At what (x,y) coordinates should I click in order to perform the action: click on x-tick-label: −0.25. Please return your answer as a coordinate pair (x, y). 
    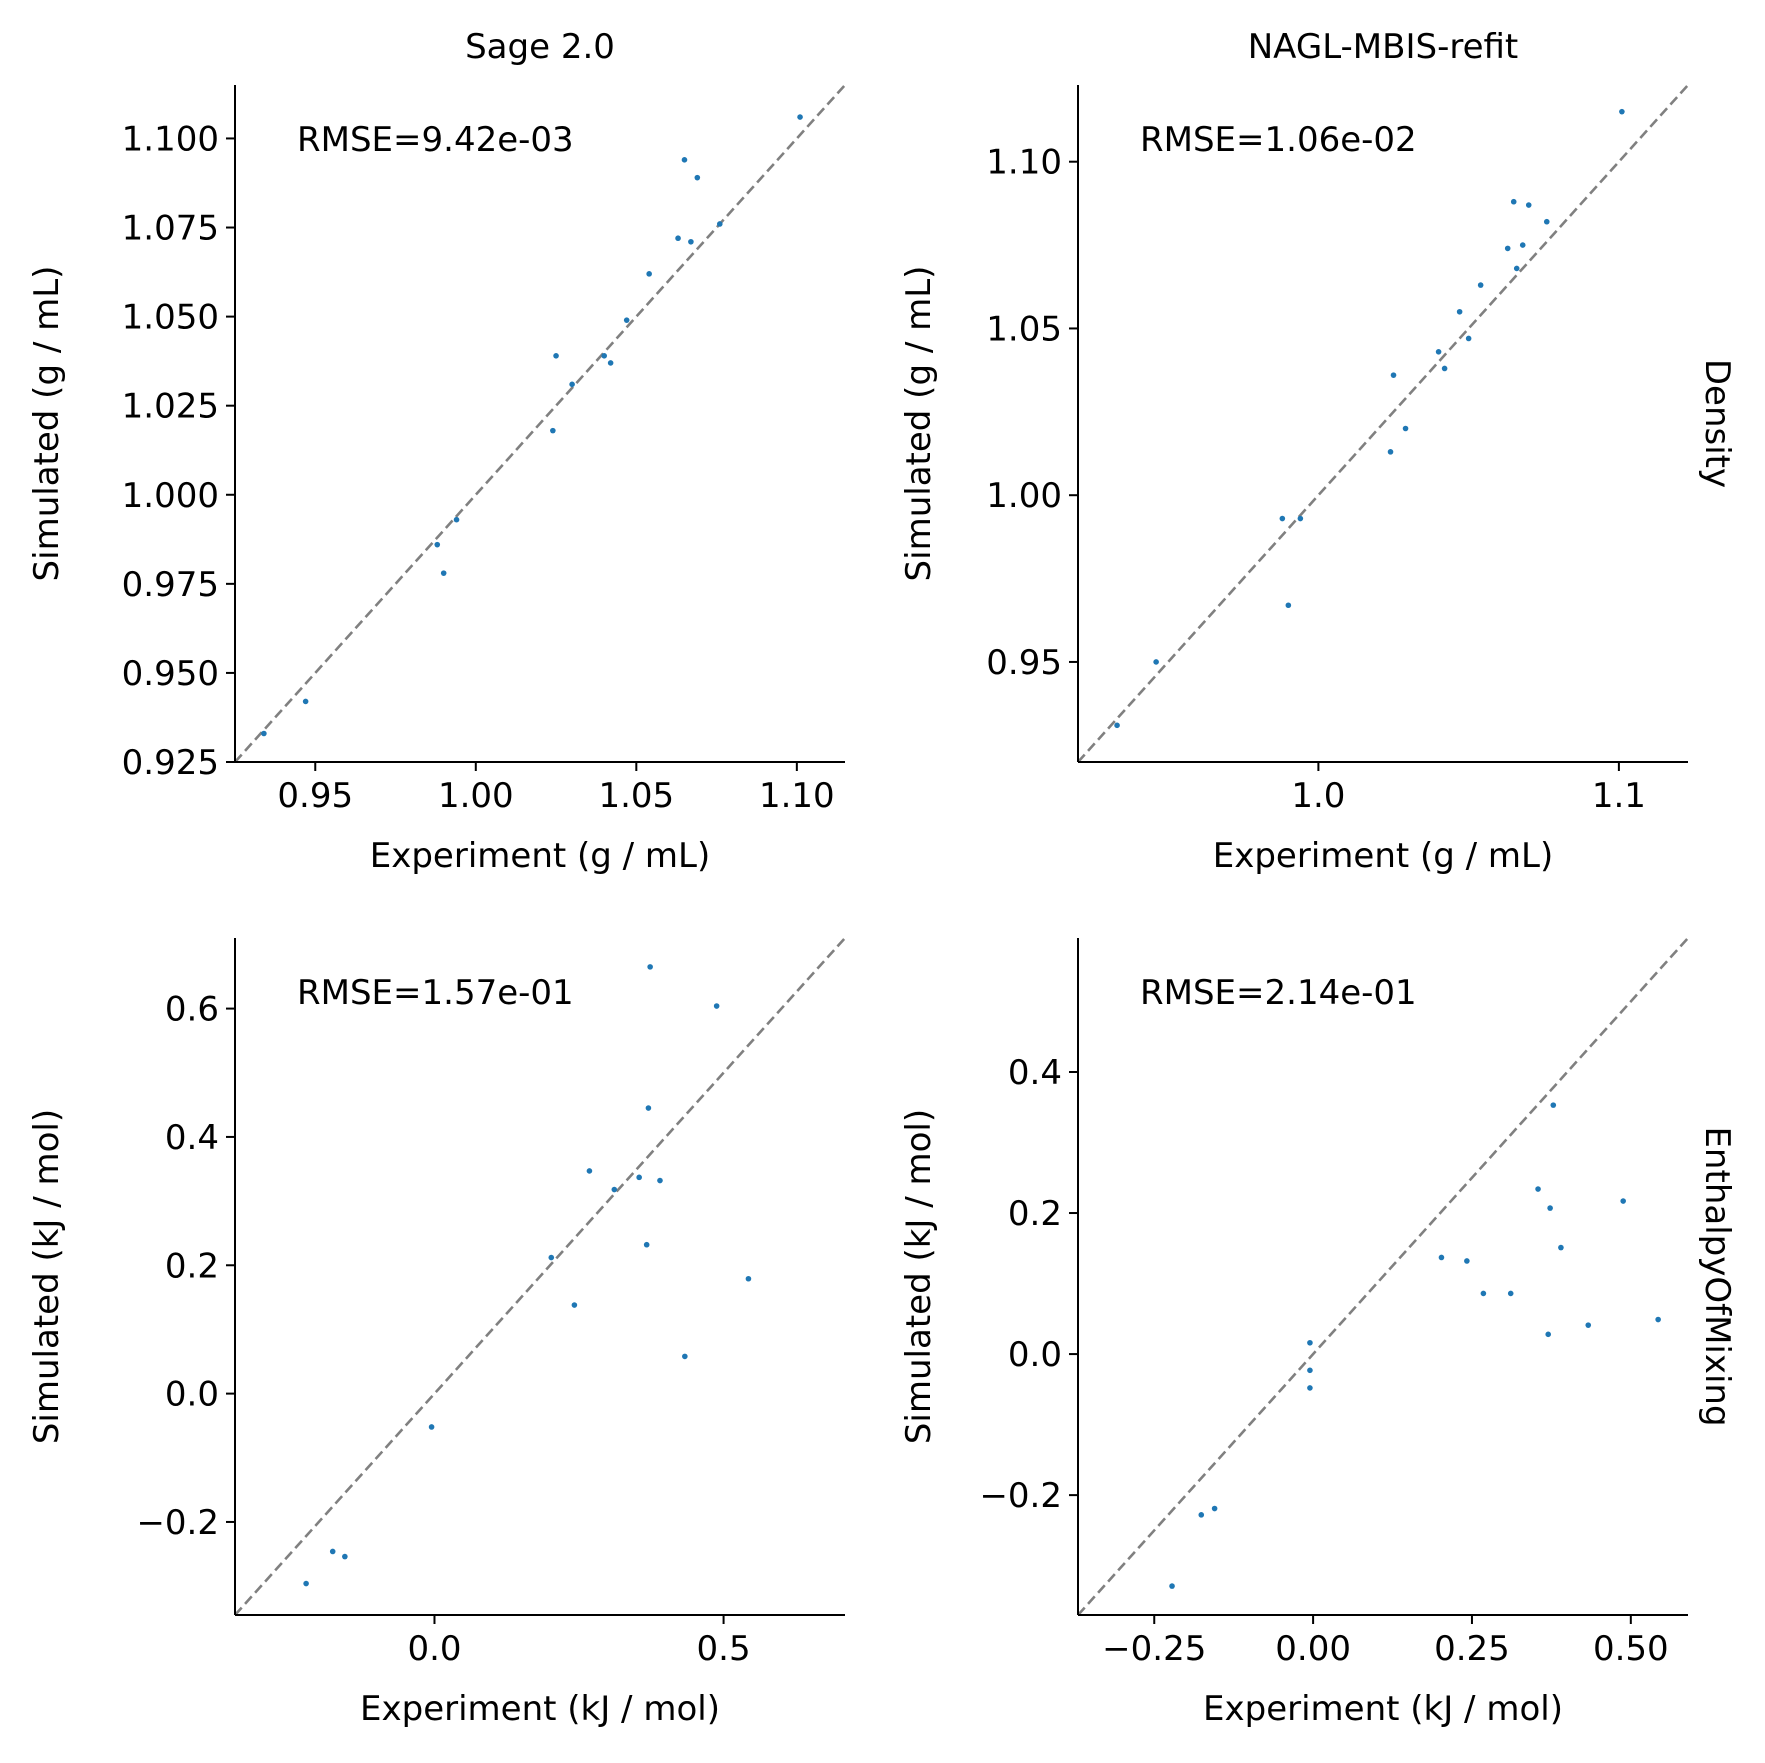
    Looking at the image, I should click on (1154, 1649).